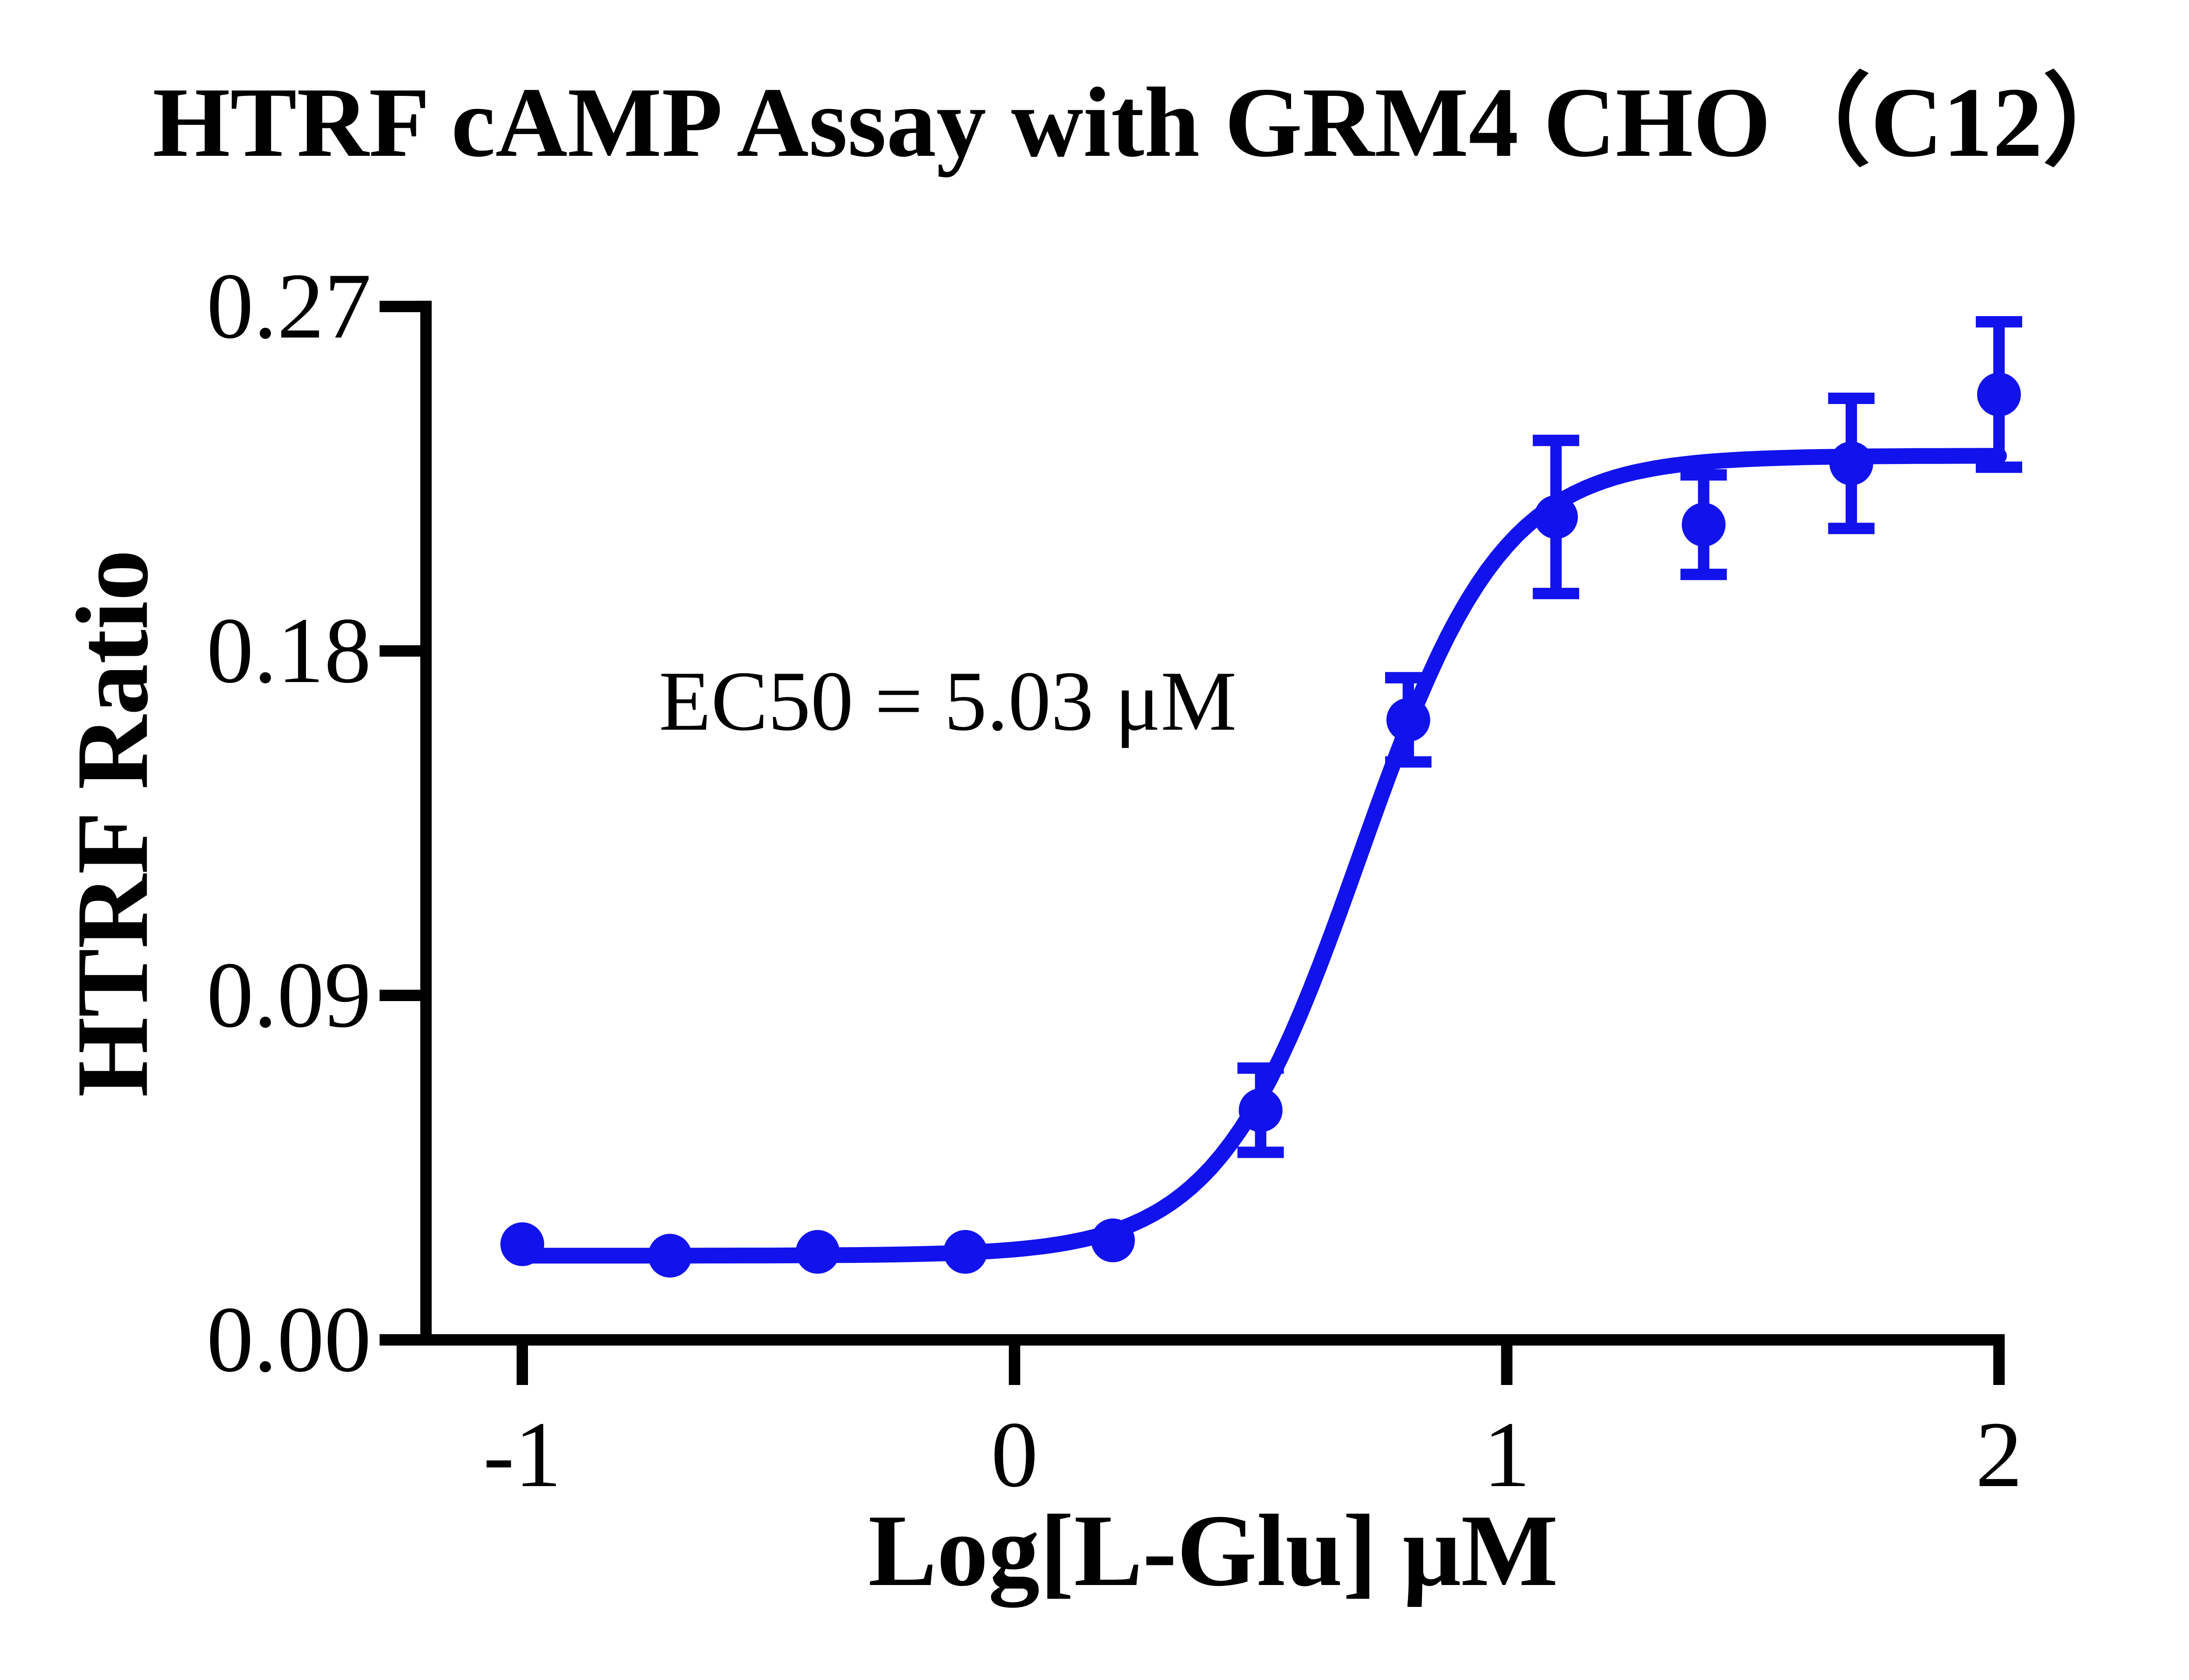 This screenshot has width=2189, height=1680. What do you see at coordinates (1213, 1550) in the screenshot?
I see `x-axis-label: Log[L-Glu] μM` at bounding box center [1213, 1550].